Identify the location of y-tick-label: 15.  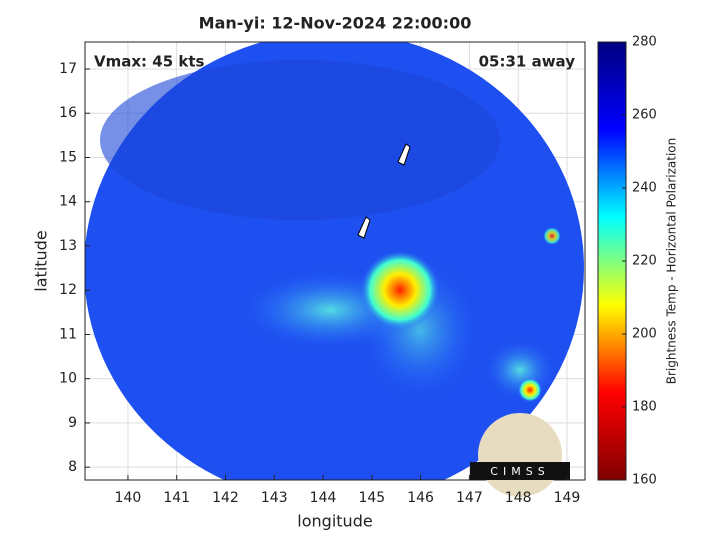
(68, 157).